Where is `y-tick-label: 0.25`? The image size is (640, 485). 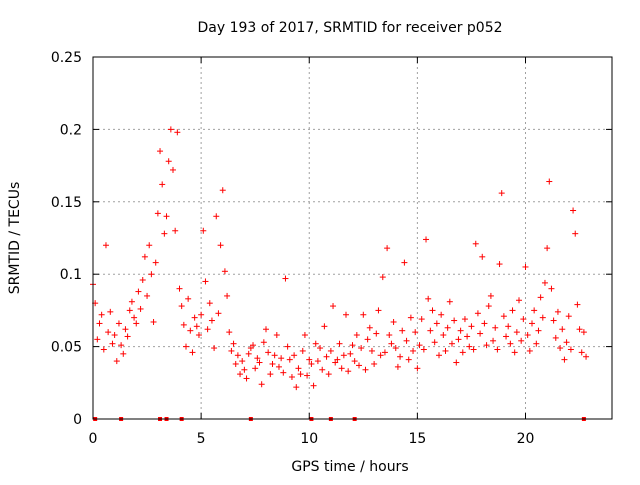 y-tick-label: 0.25 is located at coordinates (66, 58).